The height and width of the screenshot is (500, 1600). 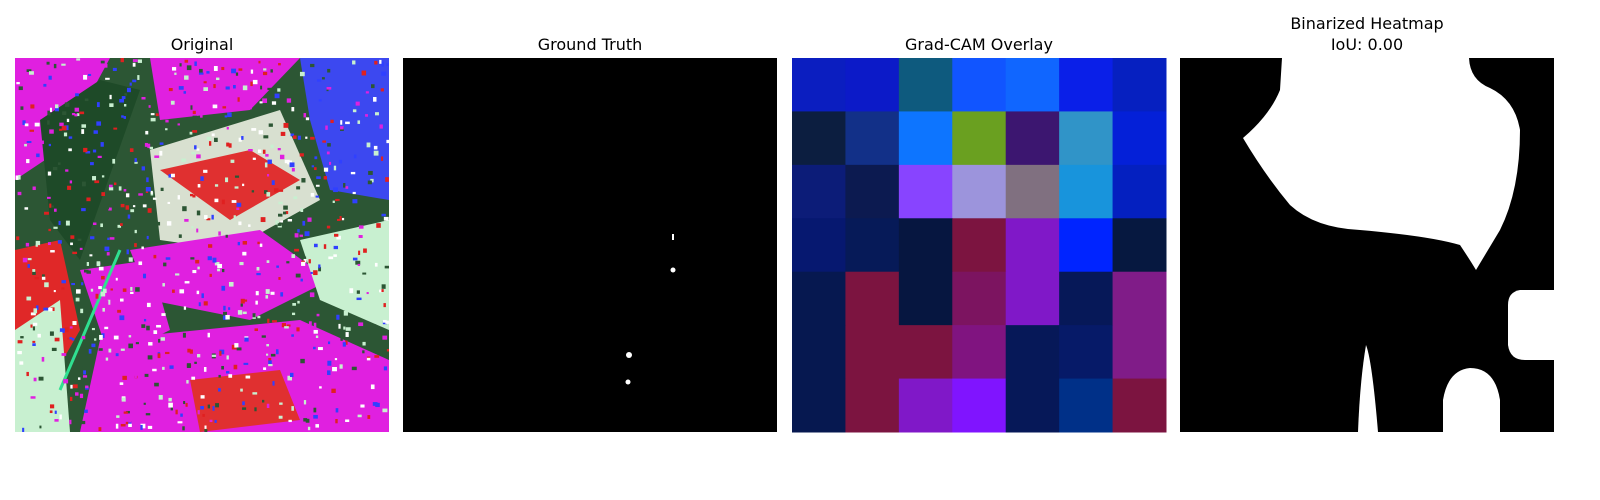 I want to click on panel-title: Grad-CAM Overlay, so click(x=979, y=44).